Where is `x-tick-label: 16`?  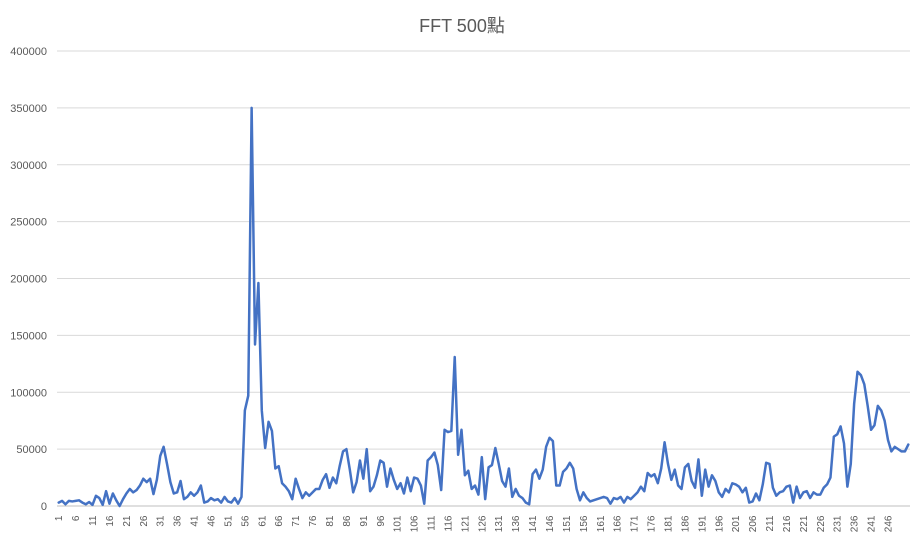 x-tick-label: 16 is located at coordinates (110, 521).